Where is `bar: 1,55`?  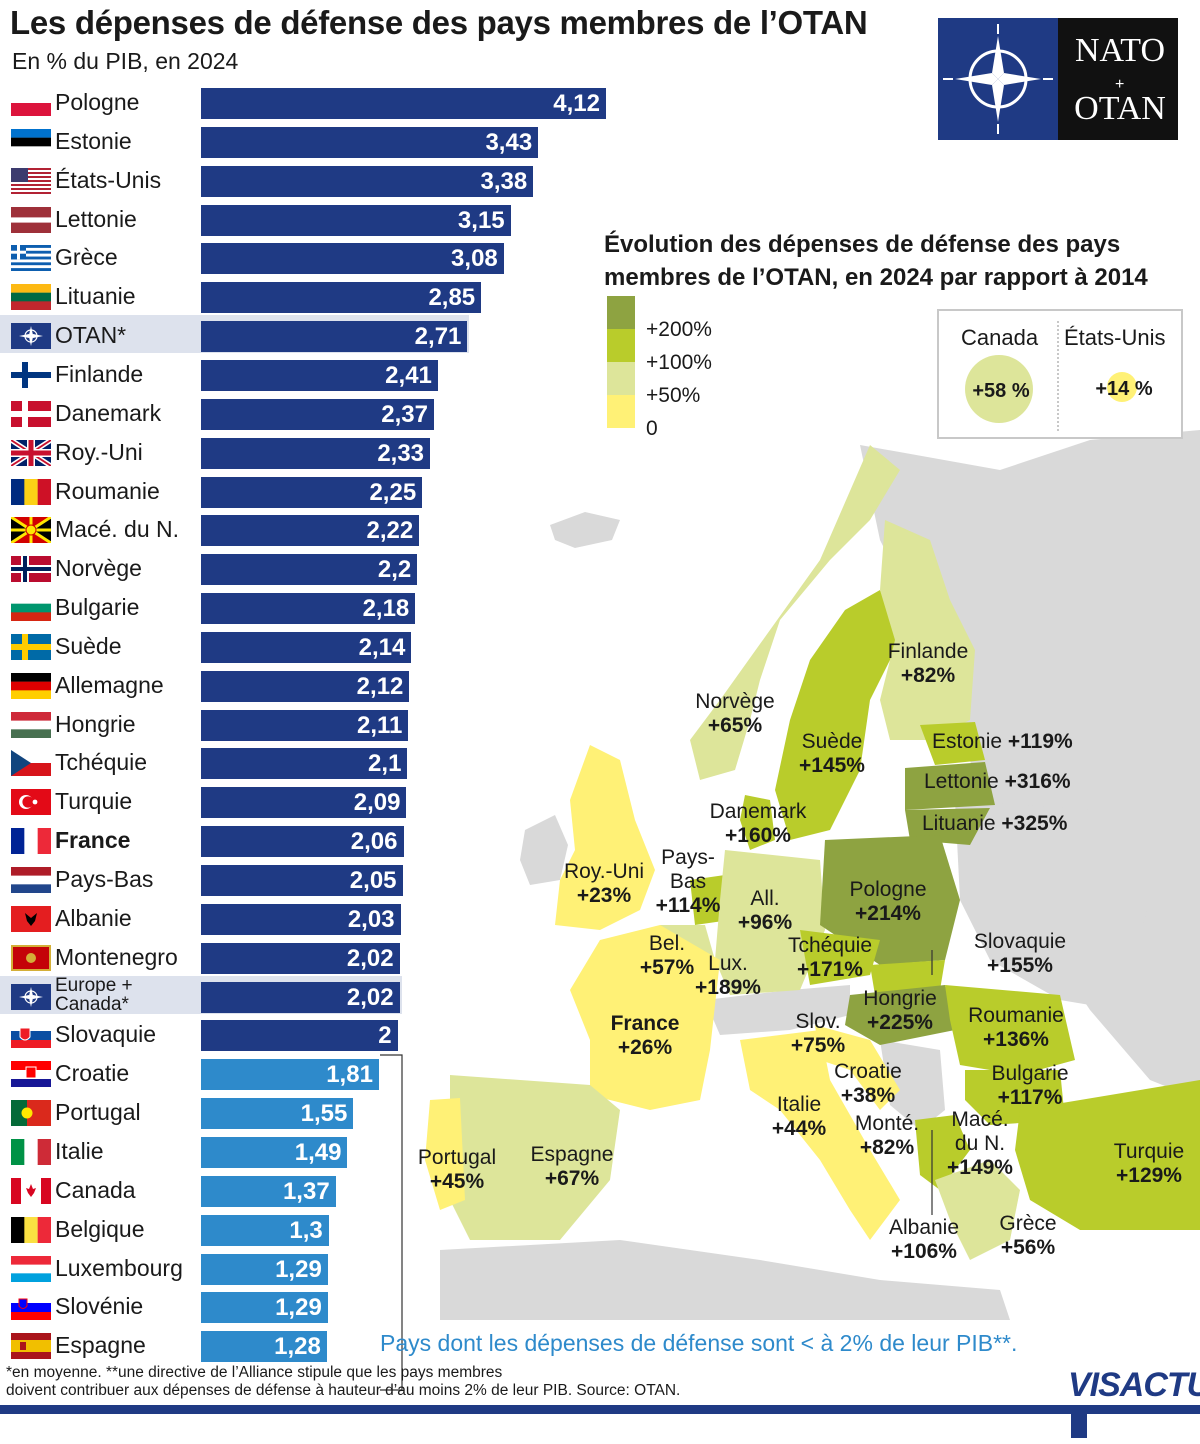 bar: 1,55 is located at coordinates (277, 1114).